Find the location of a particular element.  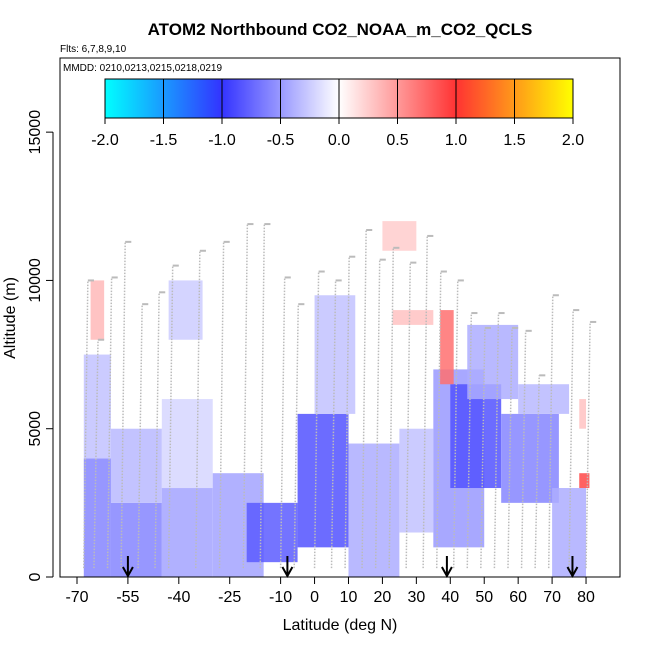

x-tick-label: 70 is located at coordinates (552, 597).